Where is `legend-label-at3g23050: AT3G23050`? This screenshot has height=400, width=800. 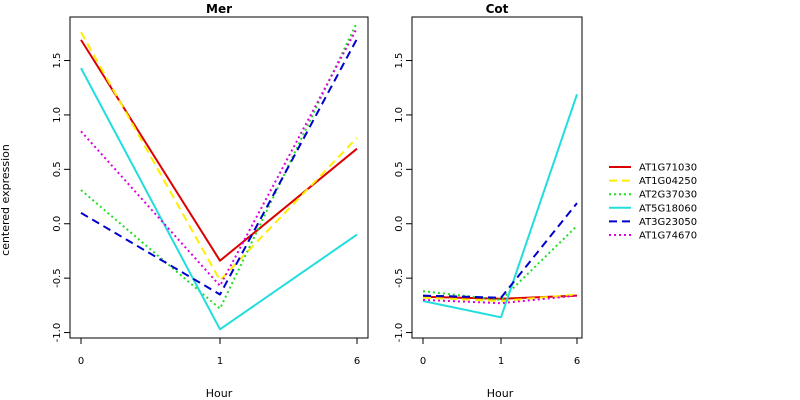 legend-label-at3g23050: AT3G23050 is located at coordinates (668, 222).